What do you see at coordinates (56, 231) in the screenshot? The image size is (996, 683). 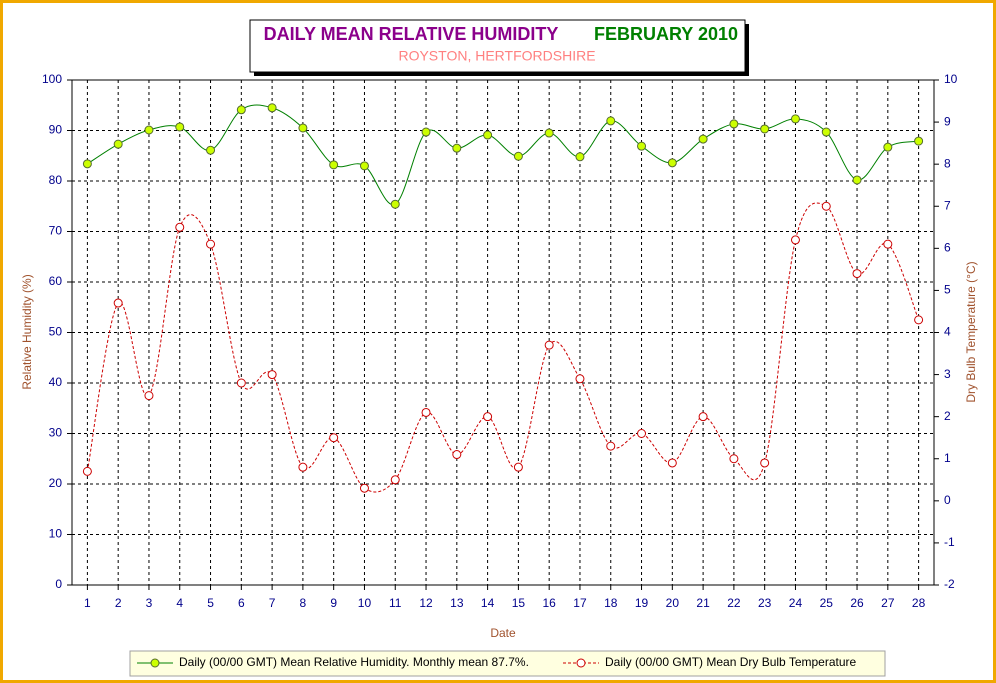 I see `y-tick-label: 70` at bounding box center [56, 231].